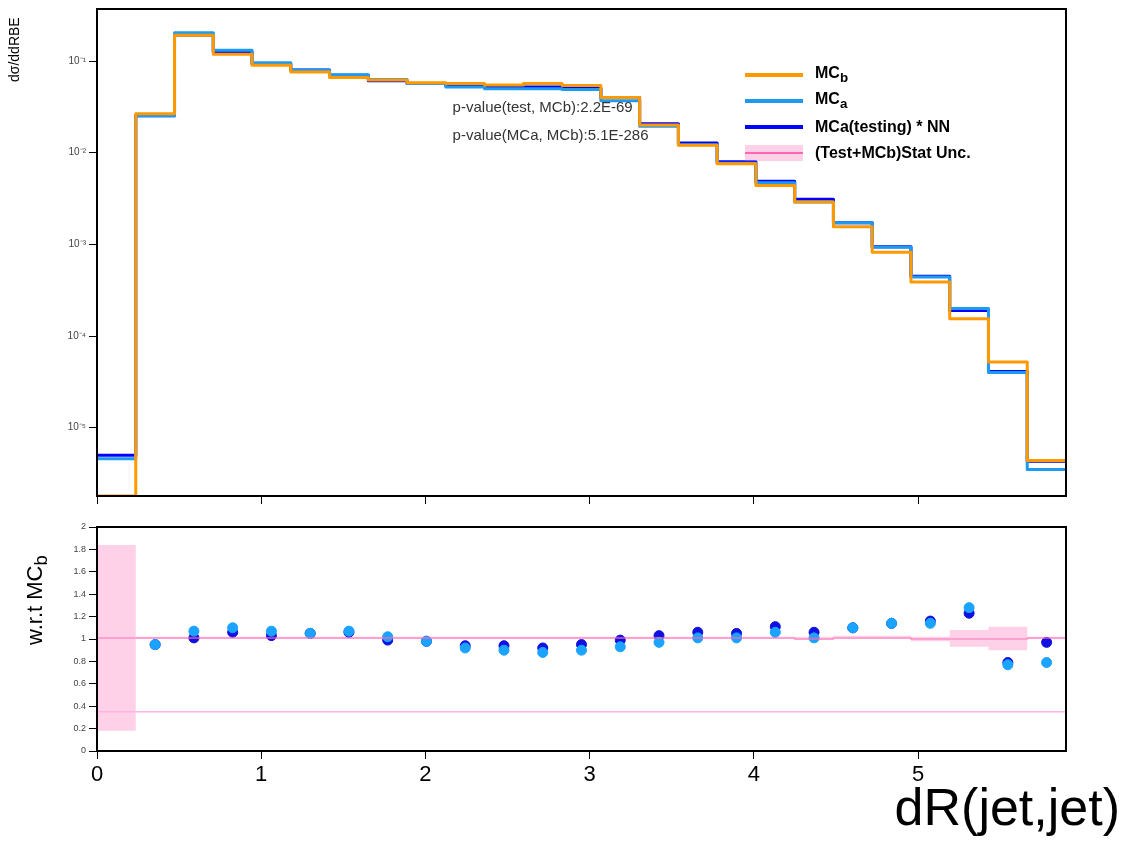 This screenshot has height=851, width=1134. What do you see at coordinates (542, 106) in the screenshot?
I see `annotation: p-value(test, MCb):2.2E-69` at bounding box center [542, 106].